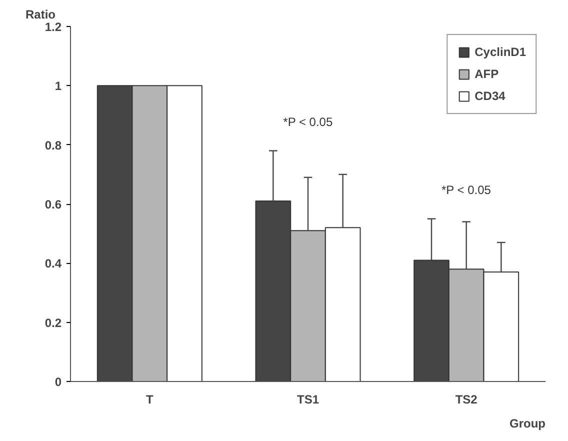  What do you see at coordinates (500, 52) in the screenshot?
I see `legend-label: CyclinD1` at bounding box center [500, 52].